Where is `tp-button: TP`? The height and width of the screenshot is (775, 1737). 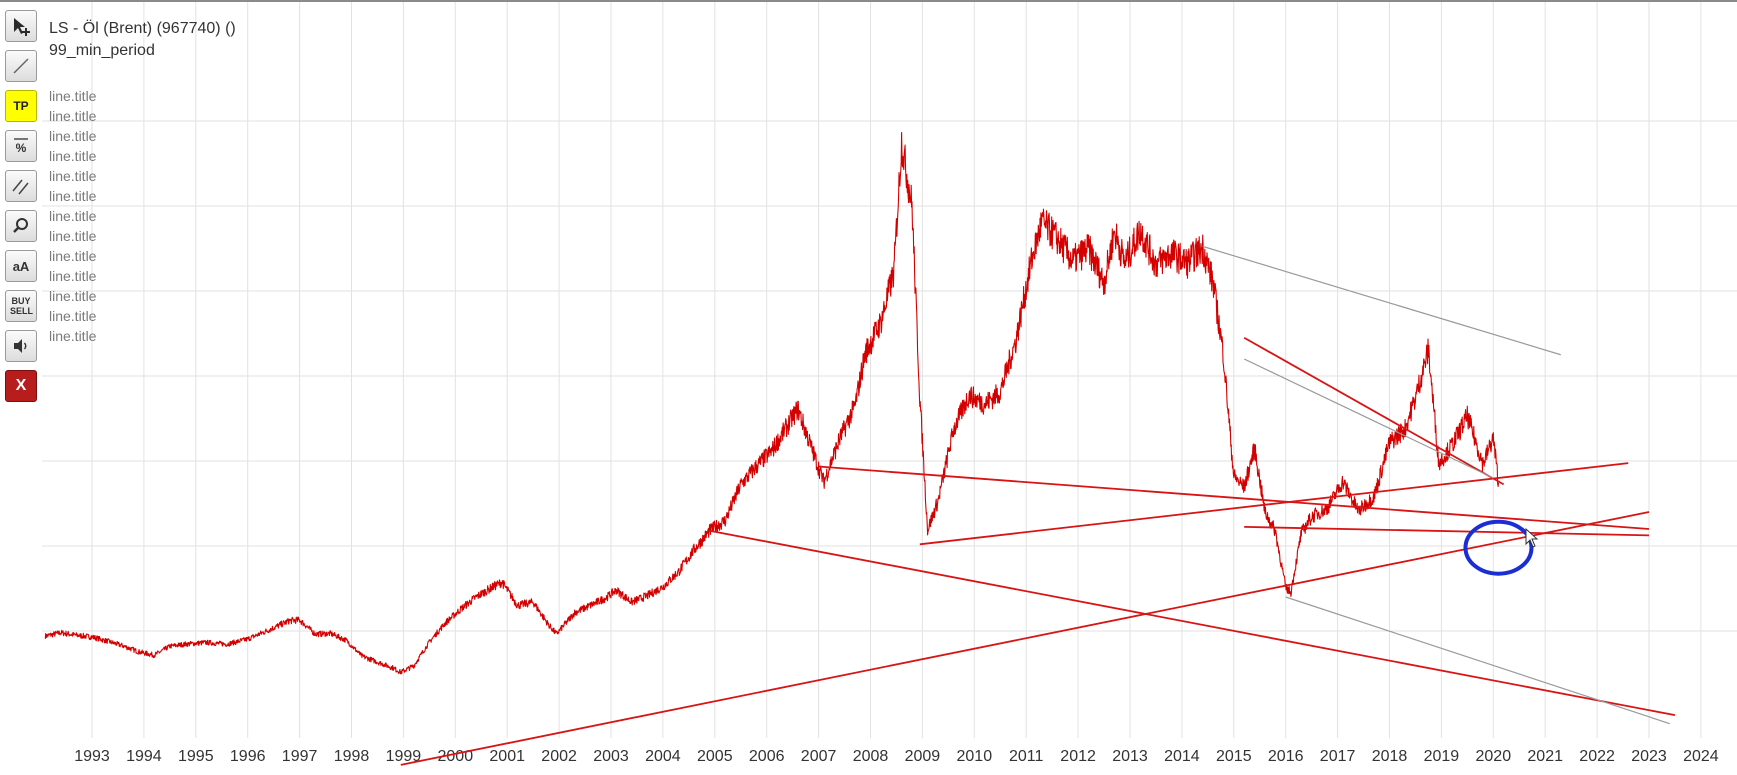
tp-button: TP is located at coordinates (21, 106).